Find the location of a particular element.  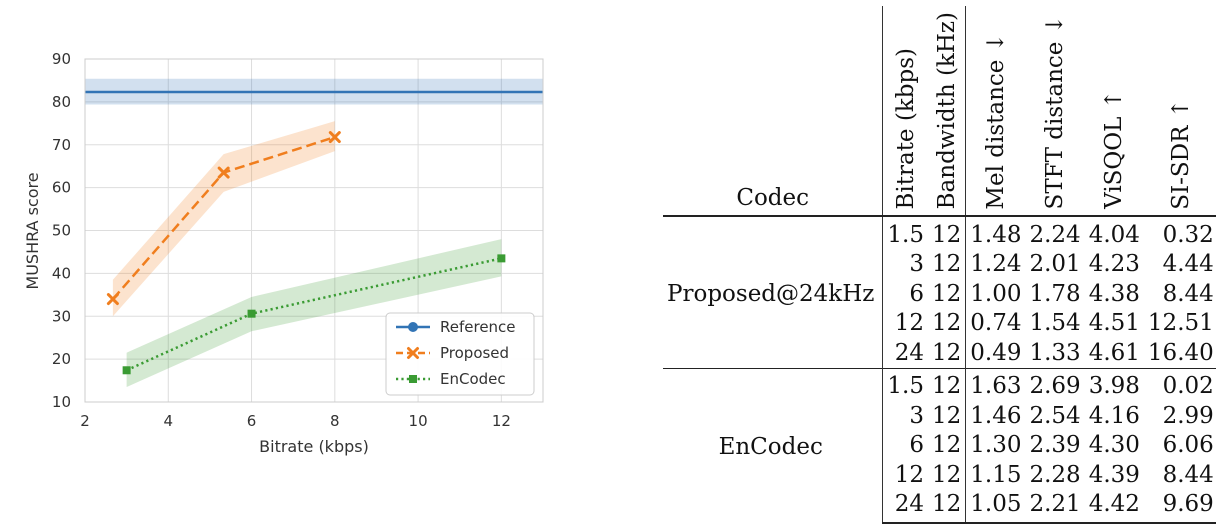

cell-mel: 0.74 is located at coordinates (995, 323).